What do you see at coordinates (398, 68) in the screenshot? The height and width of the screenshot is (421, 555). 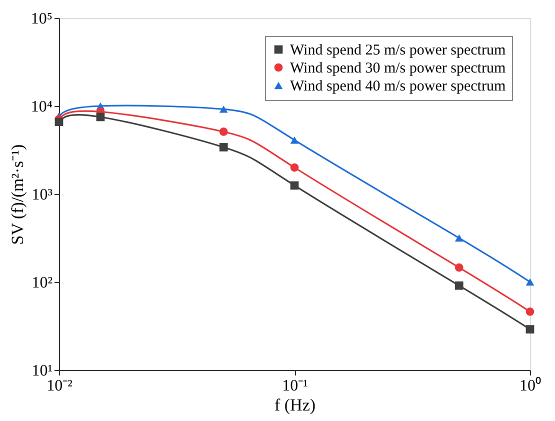 I see `legend-label: Wind spend 30 m/s power spectrum` at bounding box center [398, 68].